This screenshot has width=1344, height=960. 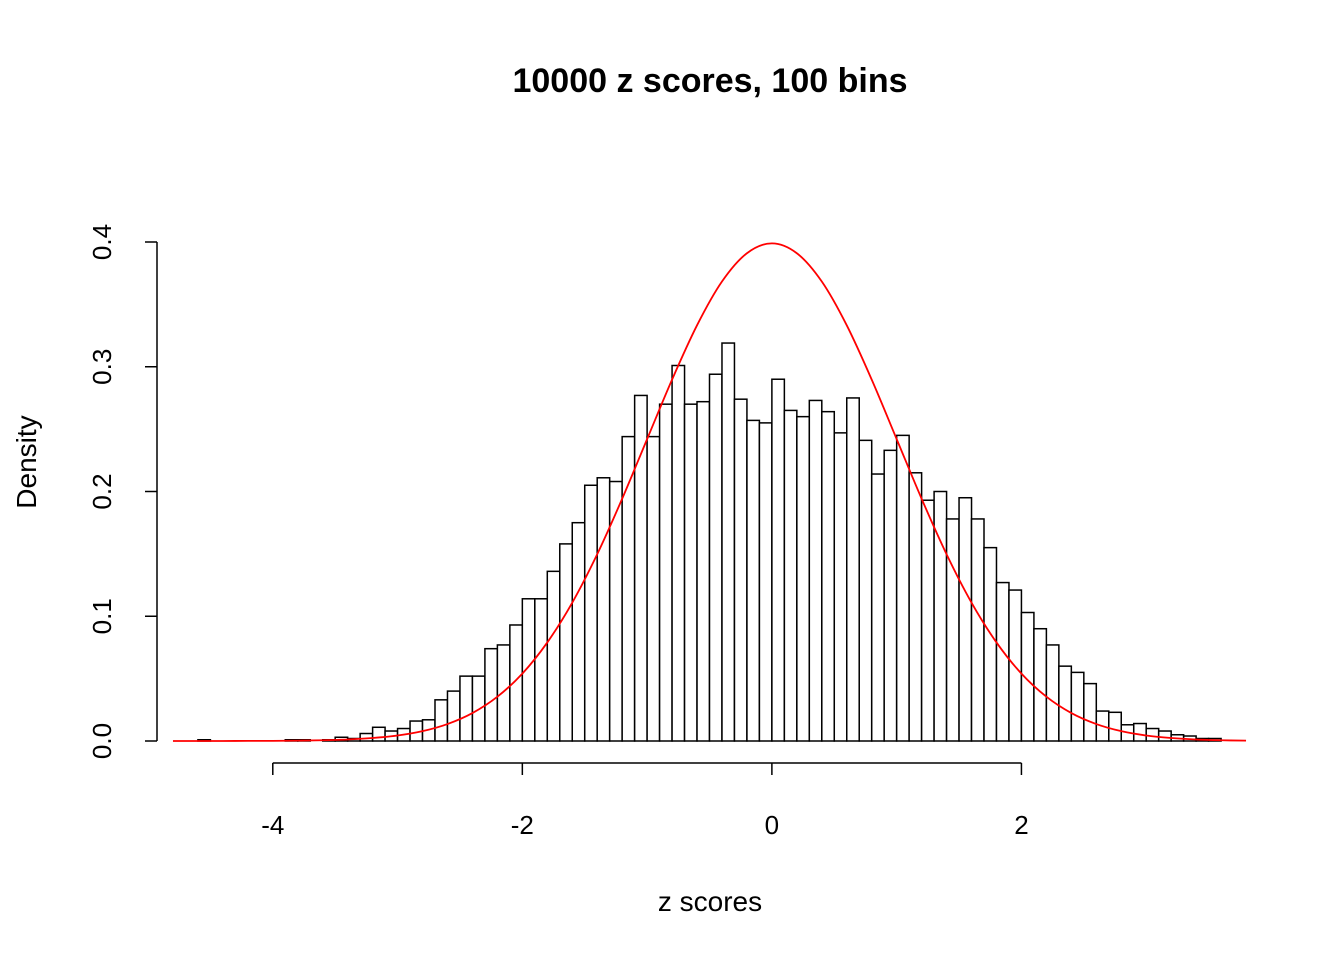 I want to click on y-tick-label: 0.4, so click(x=102, y=242).